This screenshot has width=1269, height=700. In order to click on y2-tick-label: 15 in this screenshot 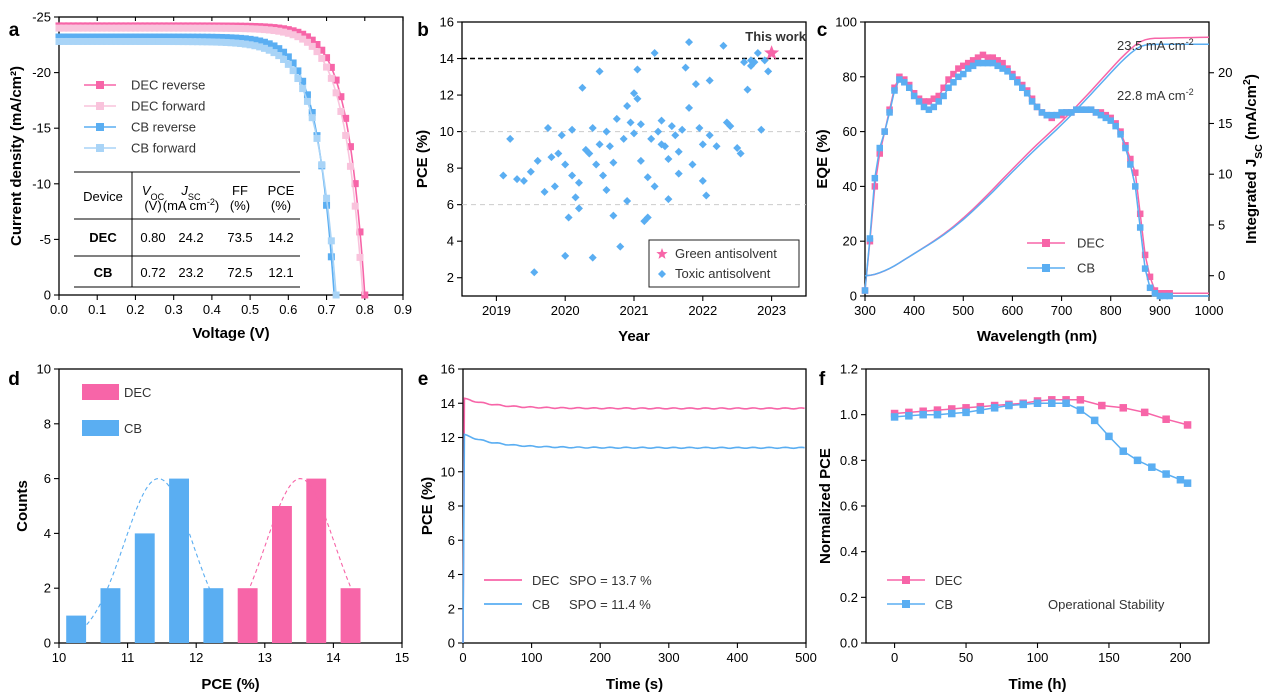, I will do `click(1225, 123)`.